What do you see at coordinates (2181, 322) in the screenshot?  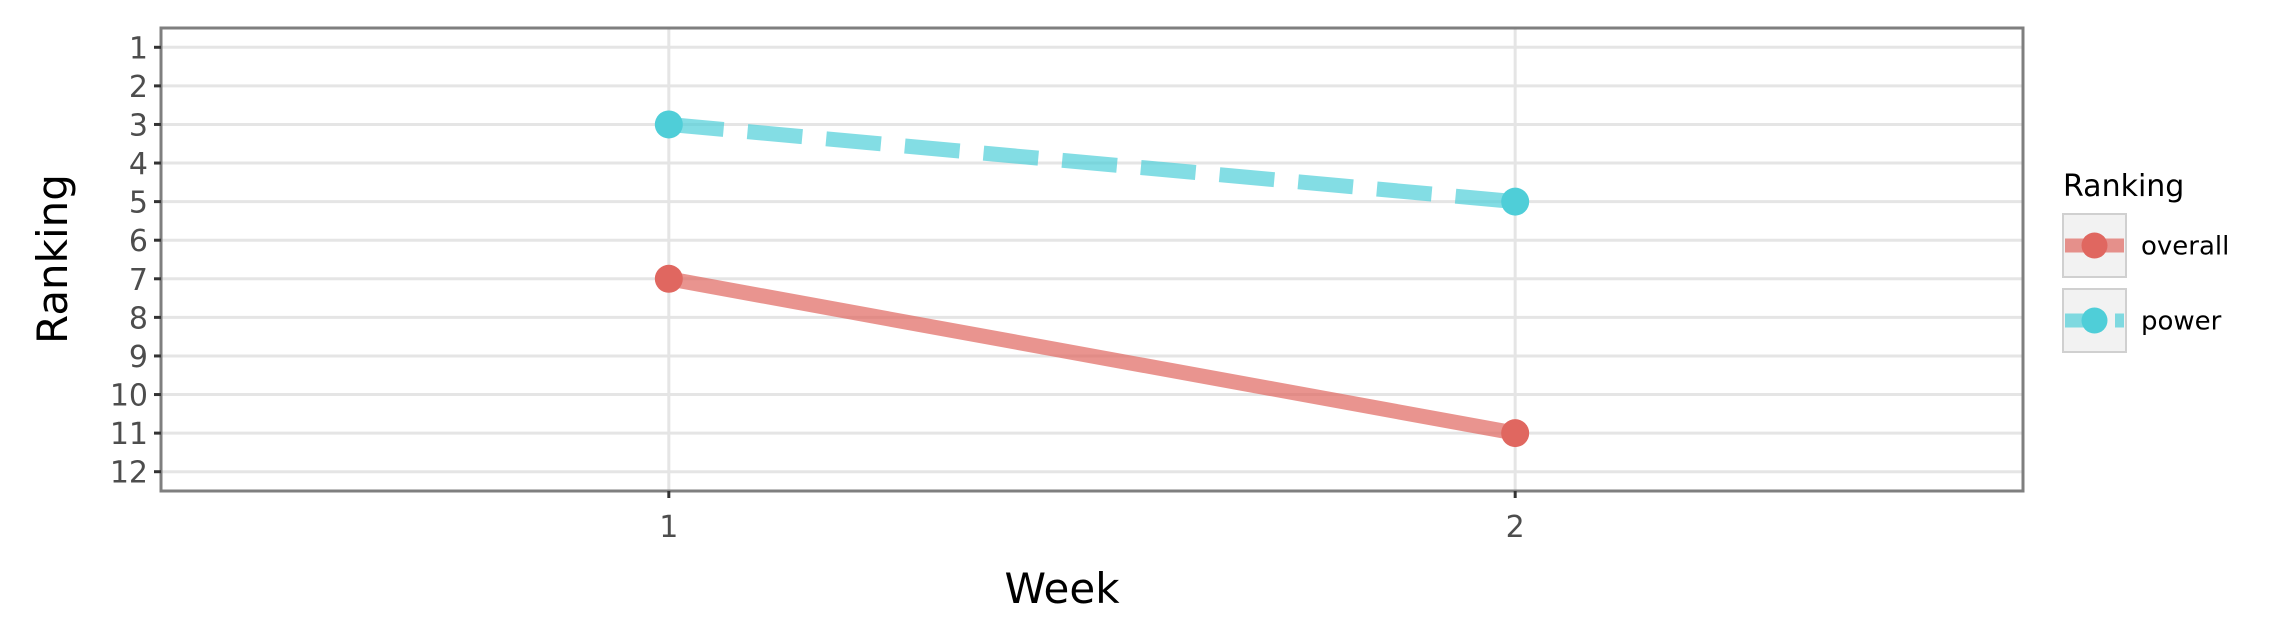 I see `legend-label-power: power` at bounding box center [2181, 322].